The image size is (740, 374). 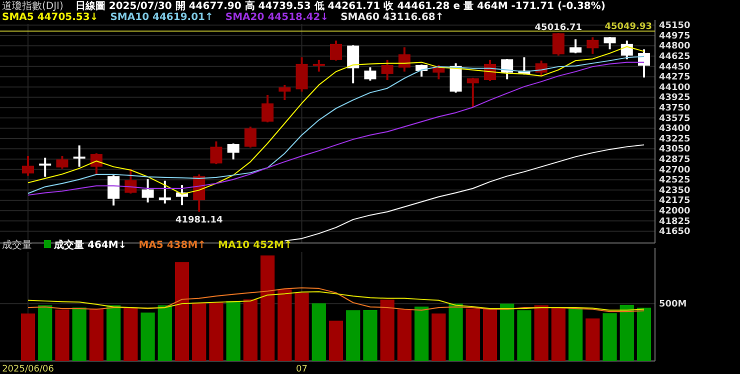 I want to click on y-tick-label: 45150, so click(x=674, y=26).